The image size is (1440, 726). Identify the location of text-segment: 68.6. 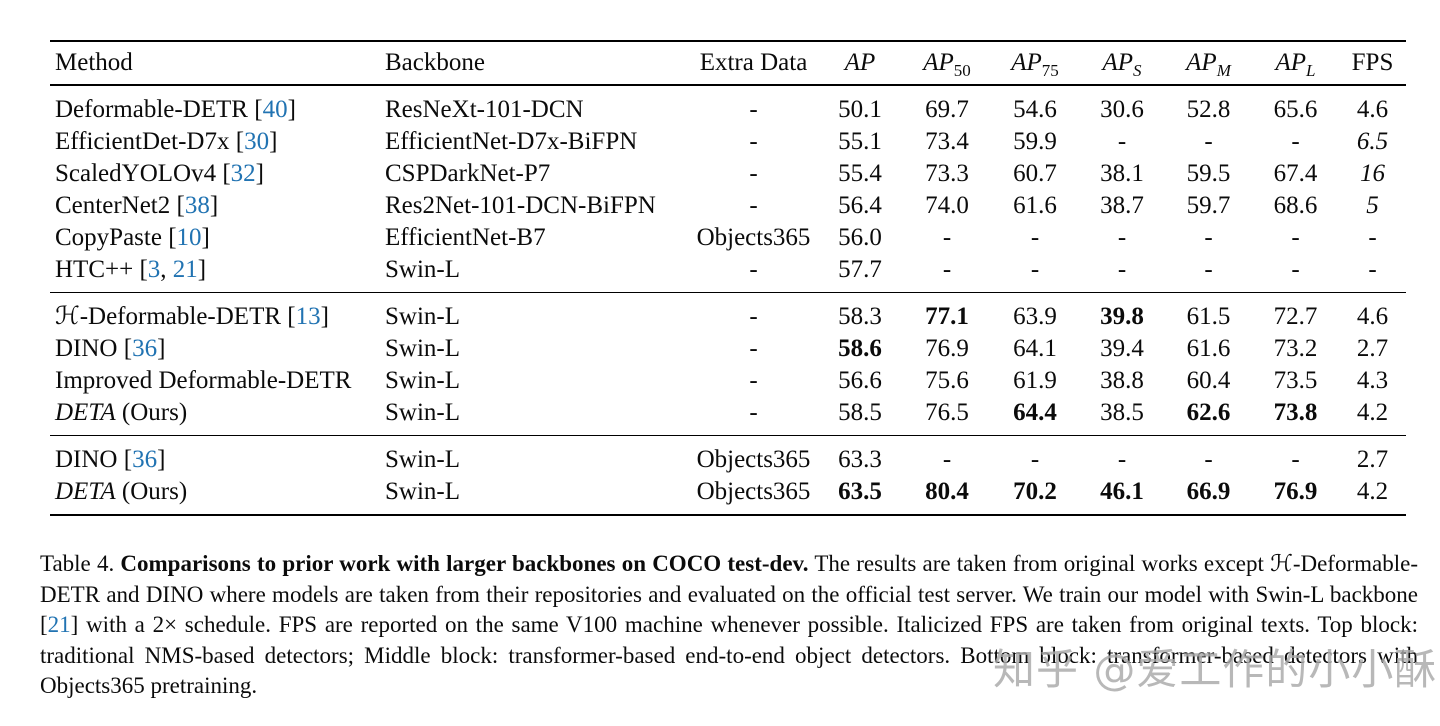
(1295, 205).